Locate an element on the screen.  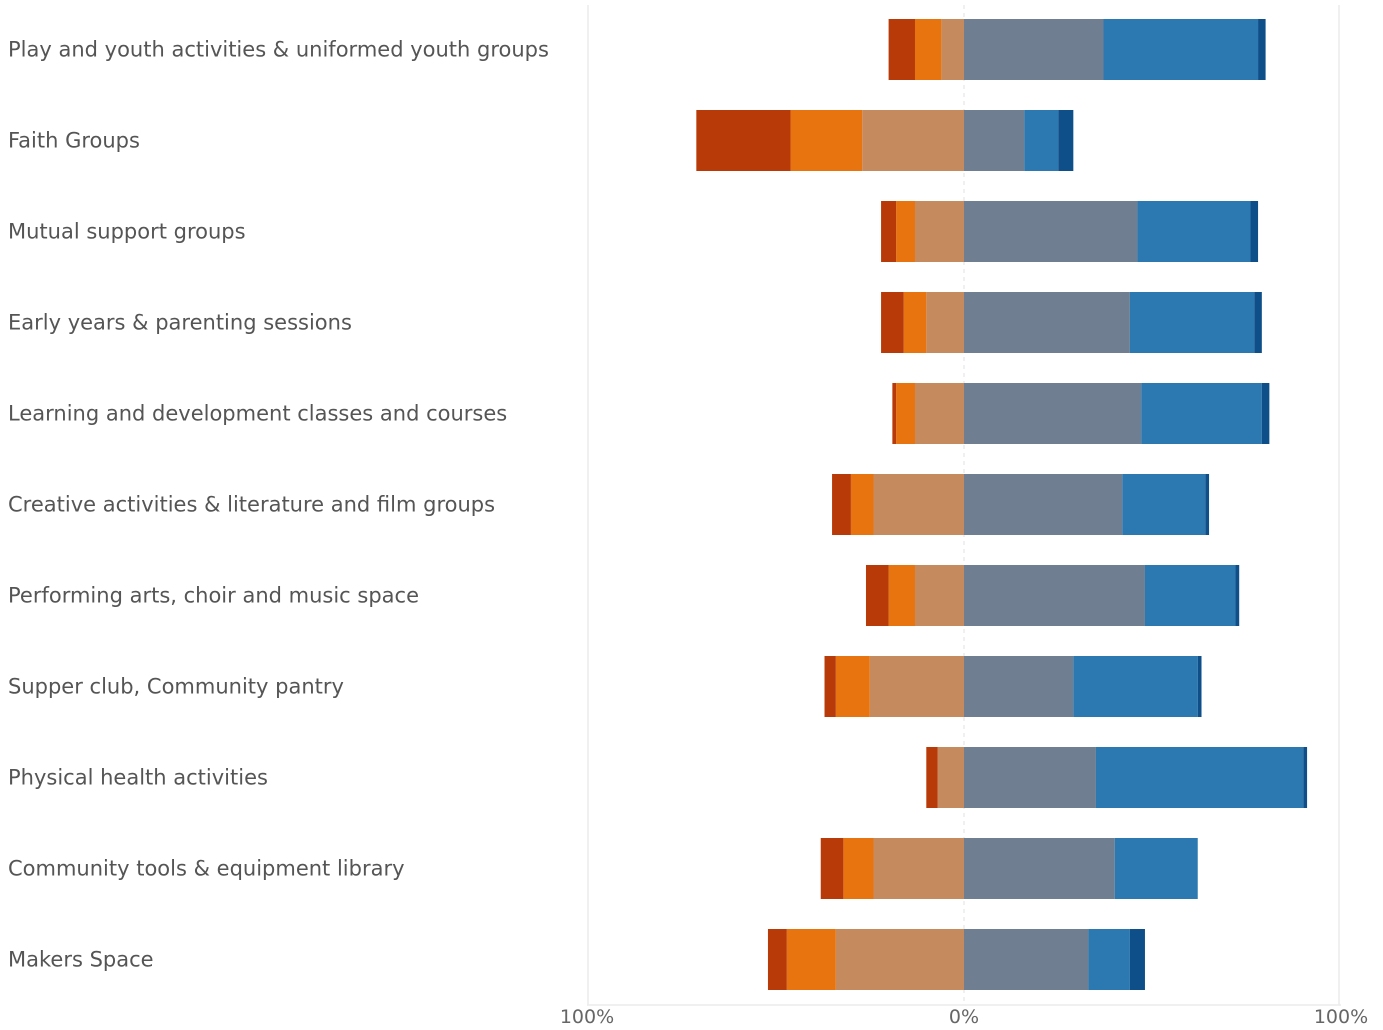
category-label-10: Makers Space is located at coordinates (81, 960).